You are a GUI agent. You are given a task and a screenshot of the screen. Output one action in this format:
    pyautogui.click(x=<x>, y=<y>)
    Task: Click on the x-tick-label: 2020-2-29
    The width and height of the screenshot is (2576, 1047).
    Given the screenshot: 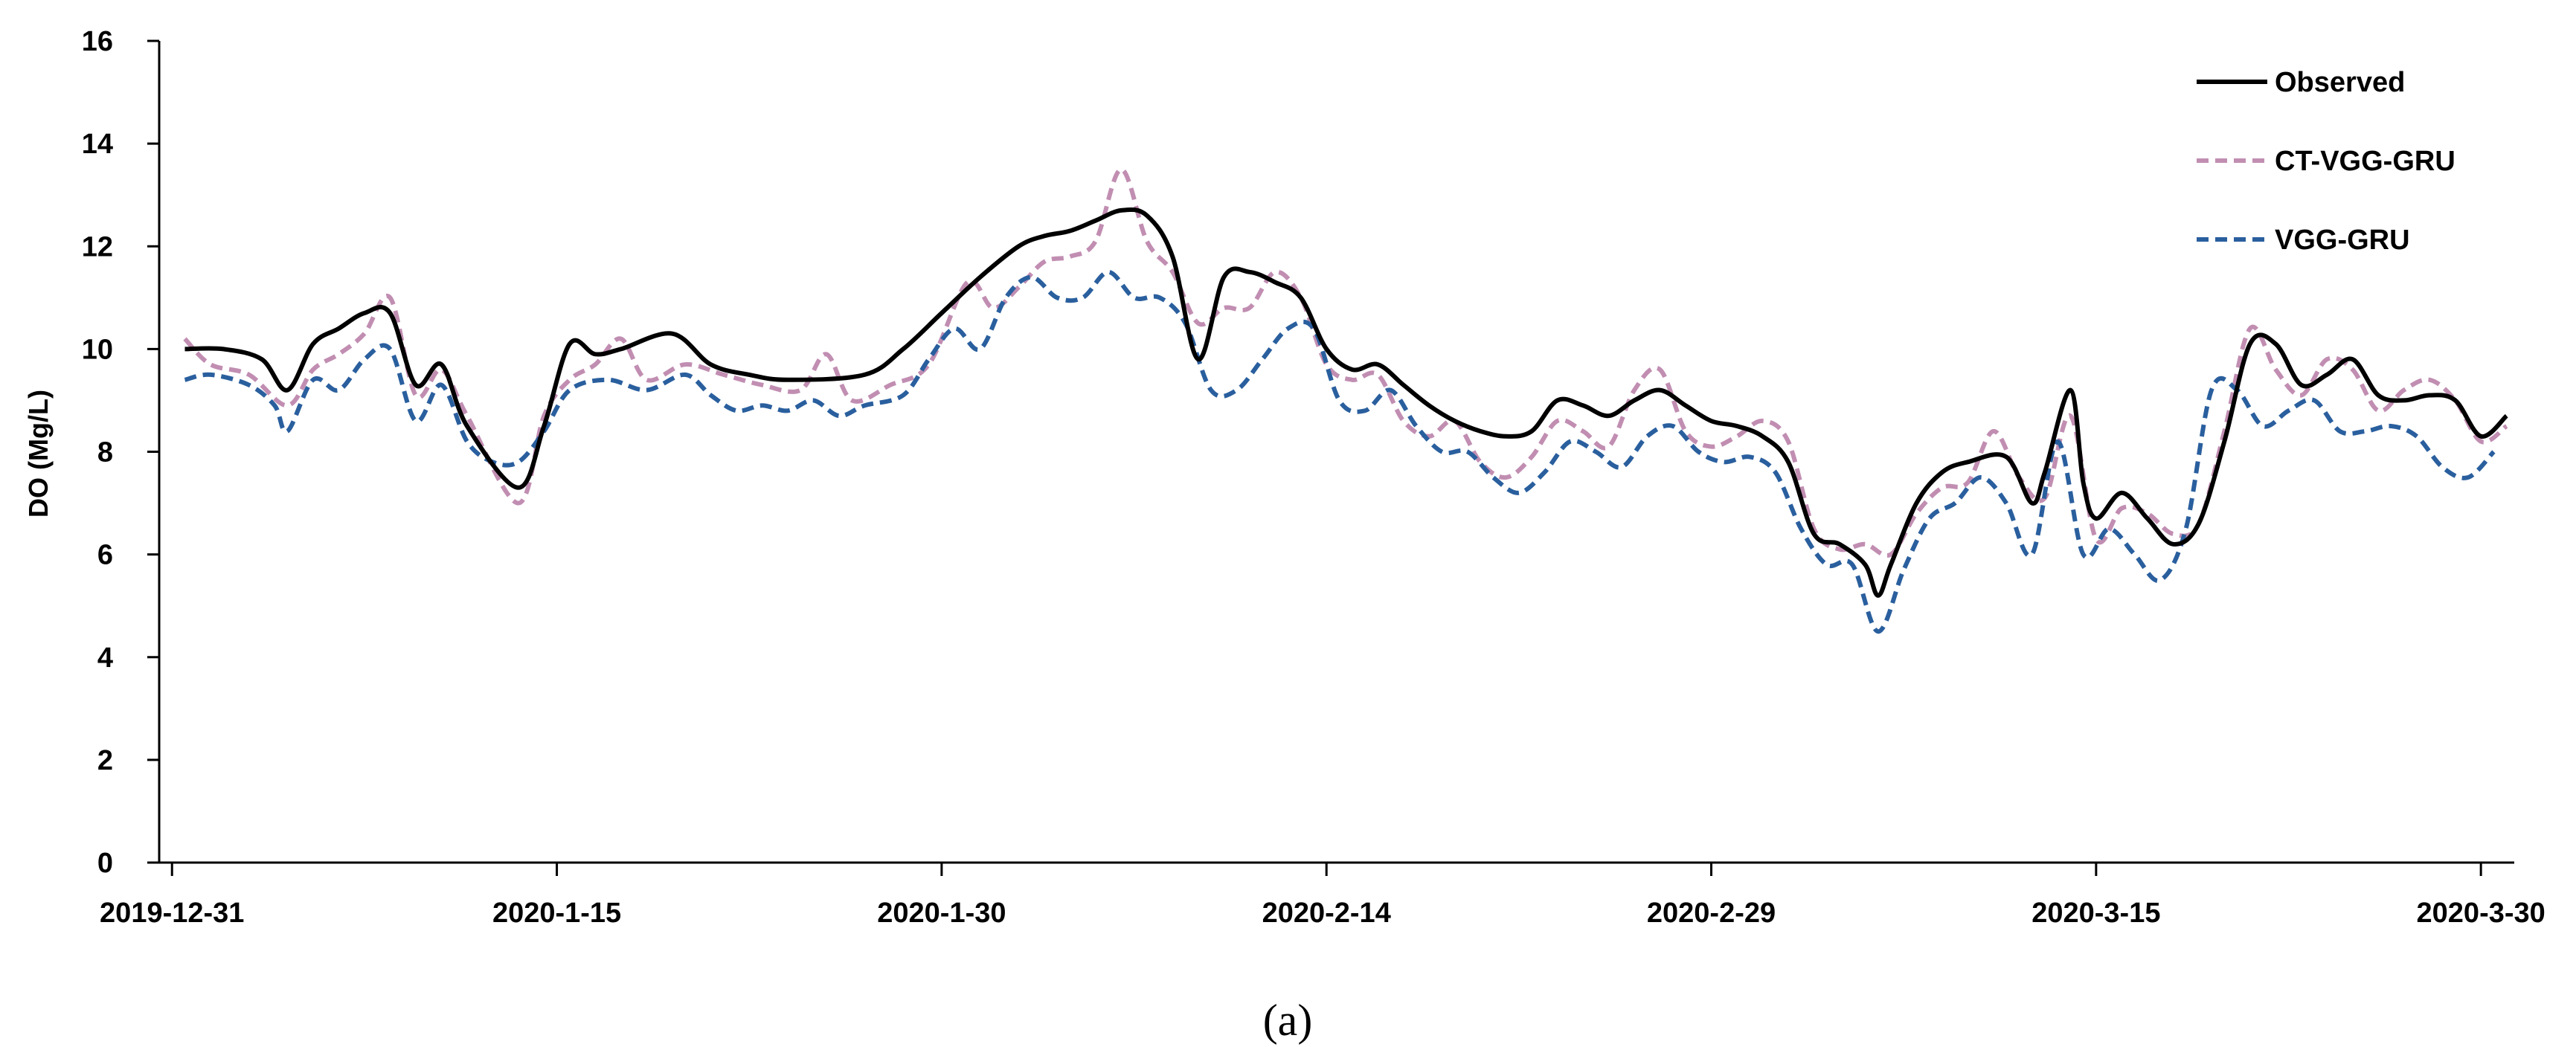 What is the action you would take?
    pyautogui.click(x=1711, y=913)
    